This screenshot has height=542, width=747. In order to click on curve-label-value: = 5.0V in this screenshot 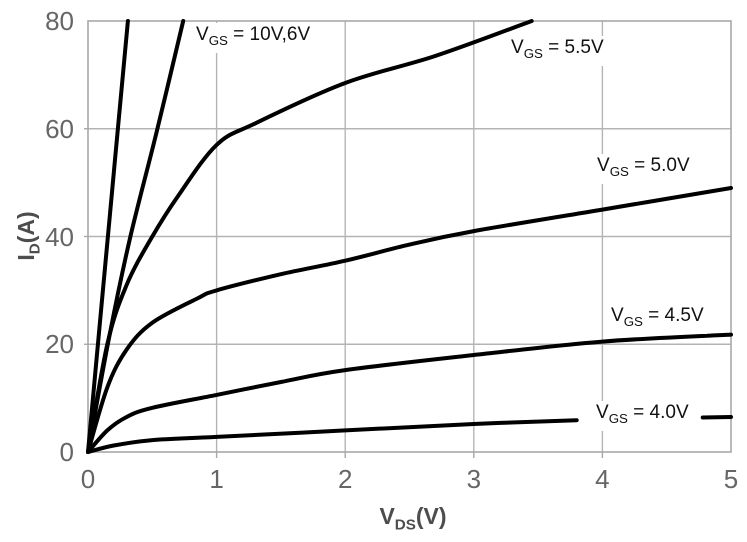, I will do `click(659, 165)`.